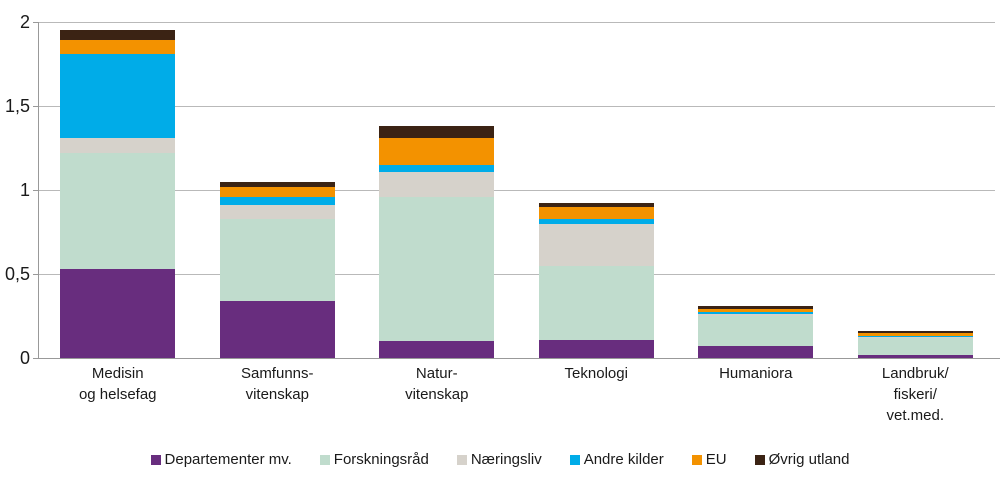 Image resolution: width=1000 pixels, height=488 pixels. Describe the element at coordinates (118, 384) in the screenshot. I see `x-category-label: Medisin og helsefag` at that location.